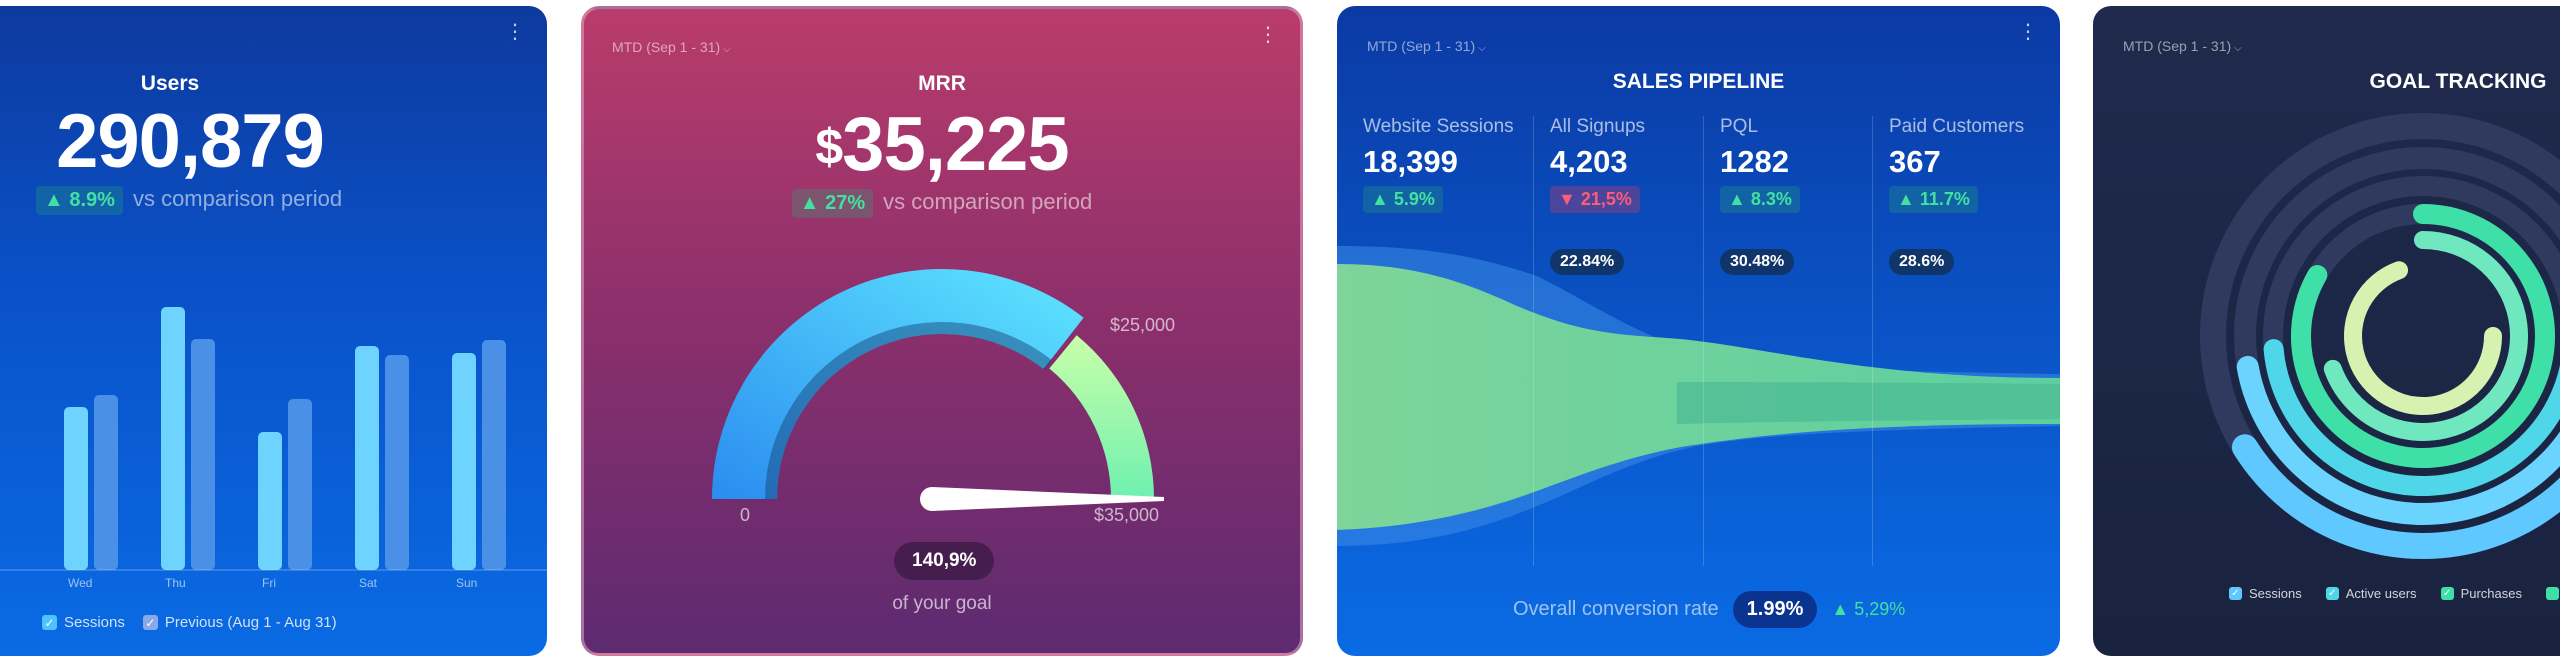 This screenshot has width=2560, height=666. What do you see at coordinates (269, 583) in the screenshot?
I see `day-tick-label: Fri` at bounding box center [269, 583].